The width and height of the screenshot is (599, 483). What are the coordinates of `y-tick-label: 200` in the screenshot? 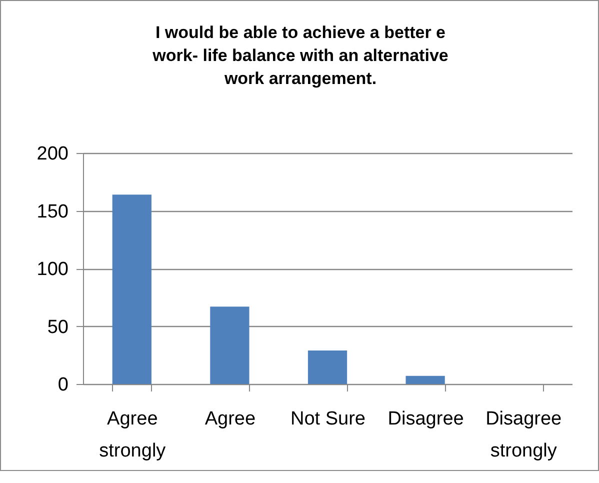 It's located at (52, 154).